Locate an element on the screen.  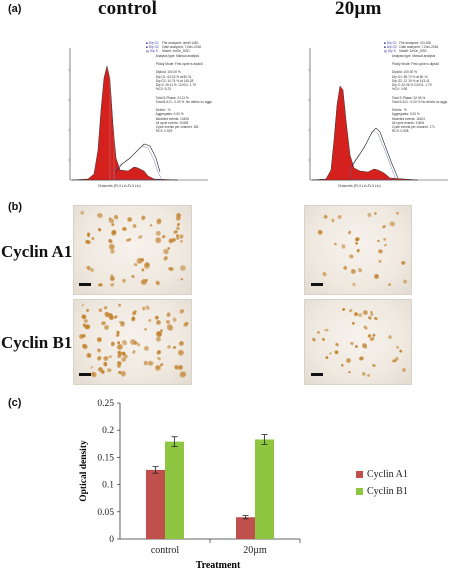
panel-label-c: (c) is located at coordinates (15, 403).